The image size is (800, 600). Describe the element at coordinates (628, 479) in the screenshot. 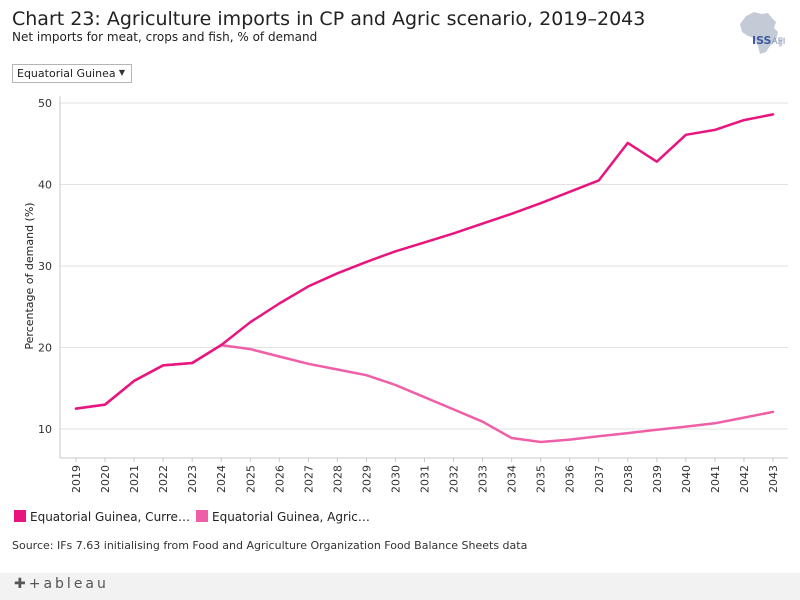

I see `x-tick-label: 2038` at that location.